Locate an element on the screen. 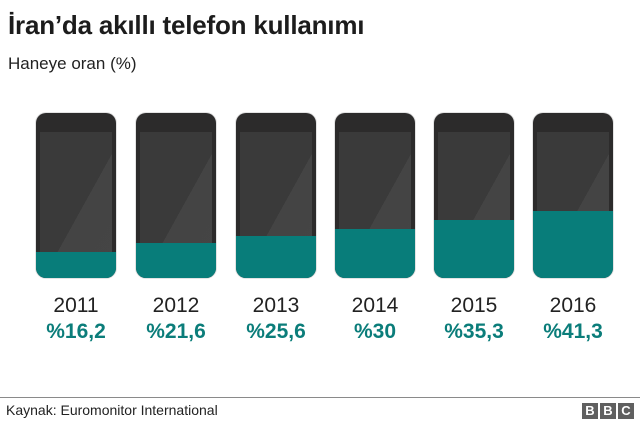  bbc-logo: B B C is located at coordinates (608, 411).